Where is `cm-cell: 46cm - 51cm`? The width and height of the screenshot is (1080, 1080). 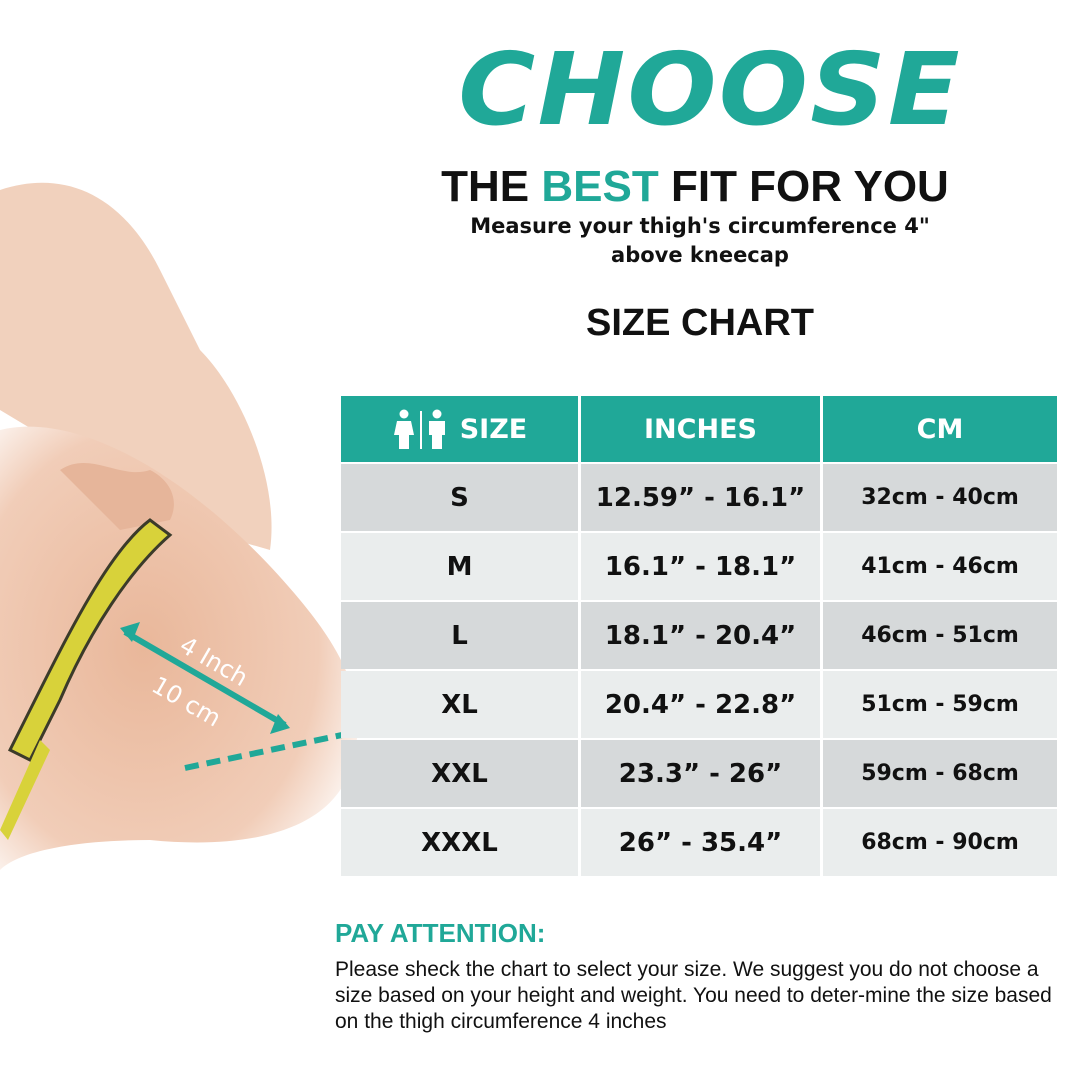 cm-cell: 46cm - 51cm is located at coordinates (940, 635).